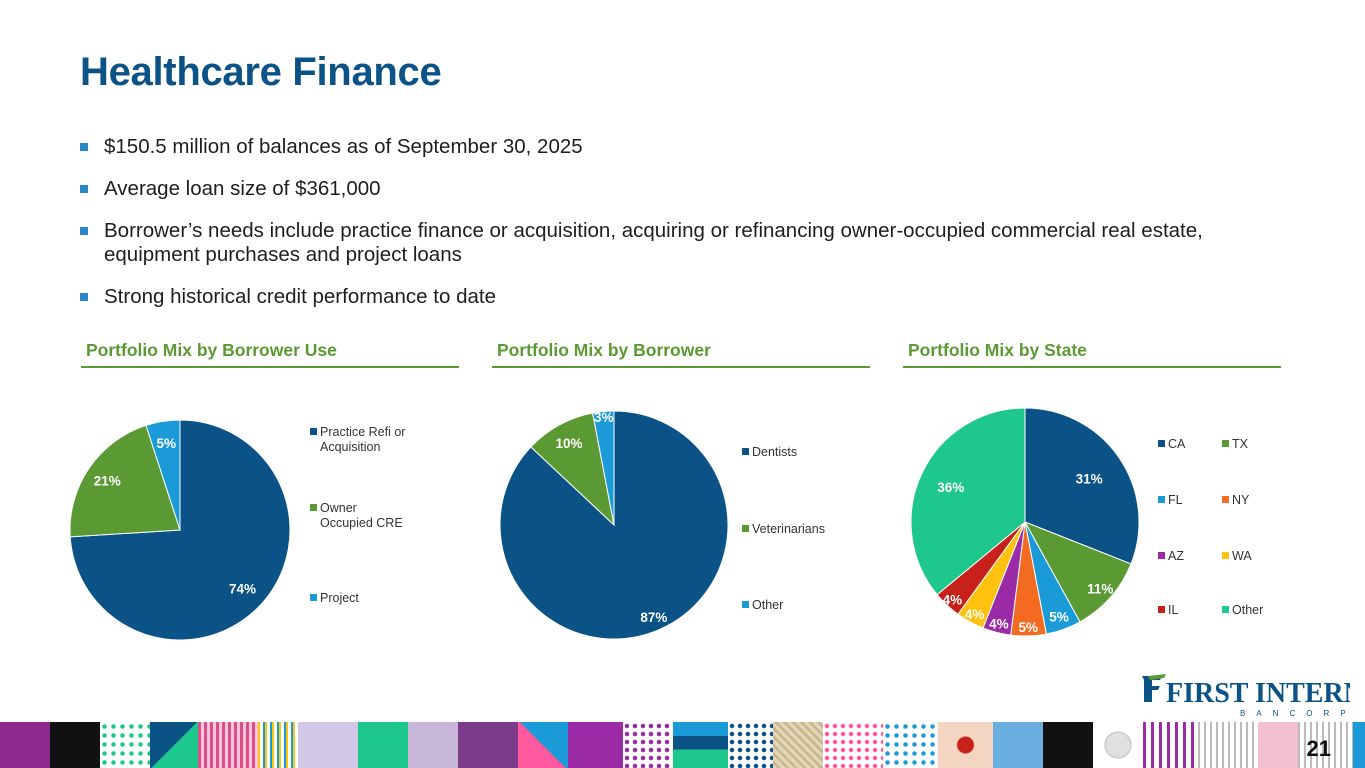 The image size is (1365, 768). What do you see at coordinates (361, 523) in the screenshot?
I see `legend-label: Occupied CRE` at bounding box center [361, 523].